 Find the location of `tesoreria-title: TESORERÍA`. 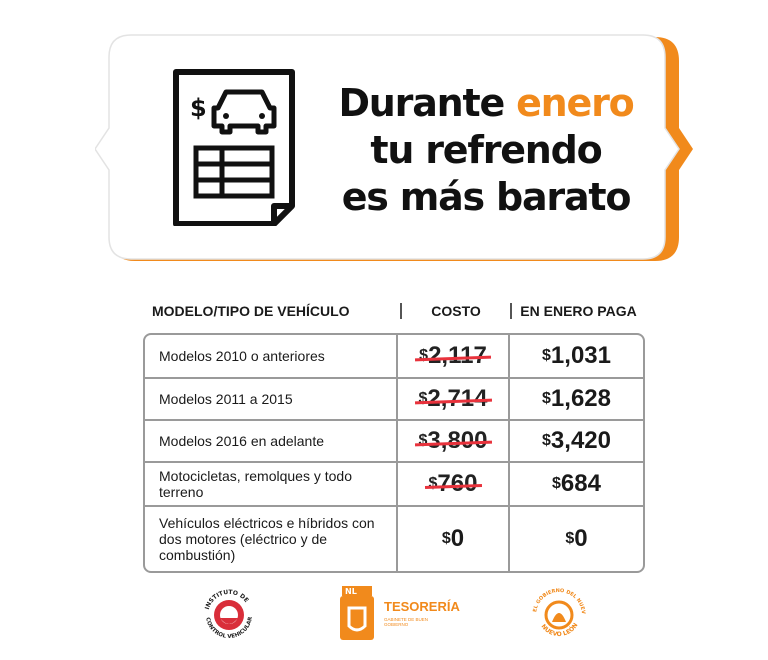

tesoreria-title: TESORERÍA is located at coordinates (422, 606).